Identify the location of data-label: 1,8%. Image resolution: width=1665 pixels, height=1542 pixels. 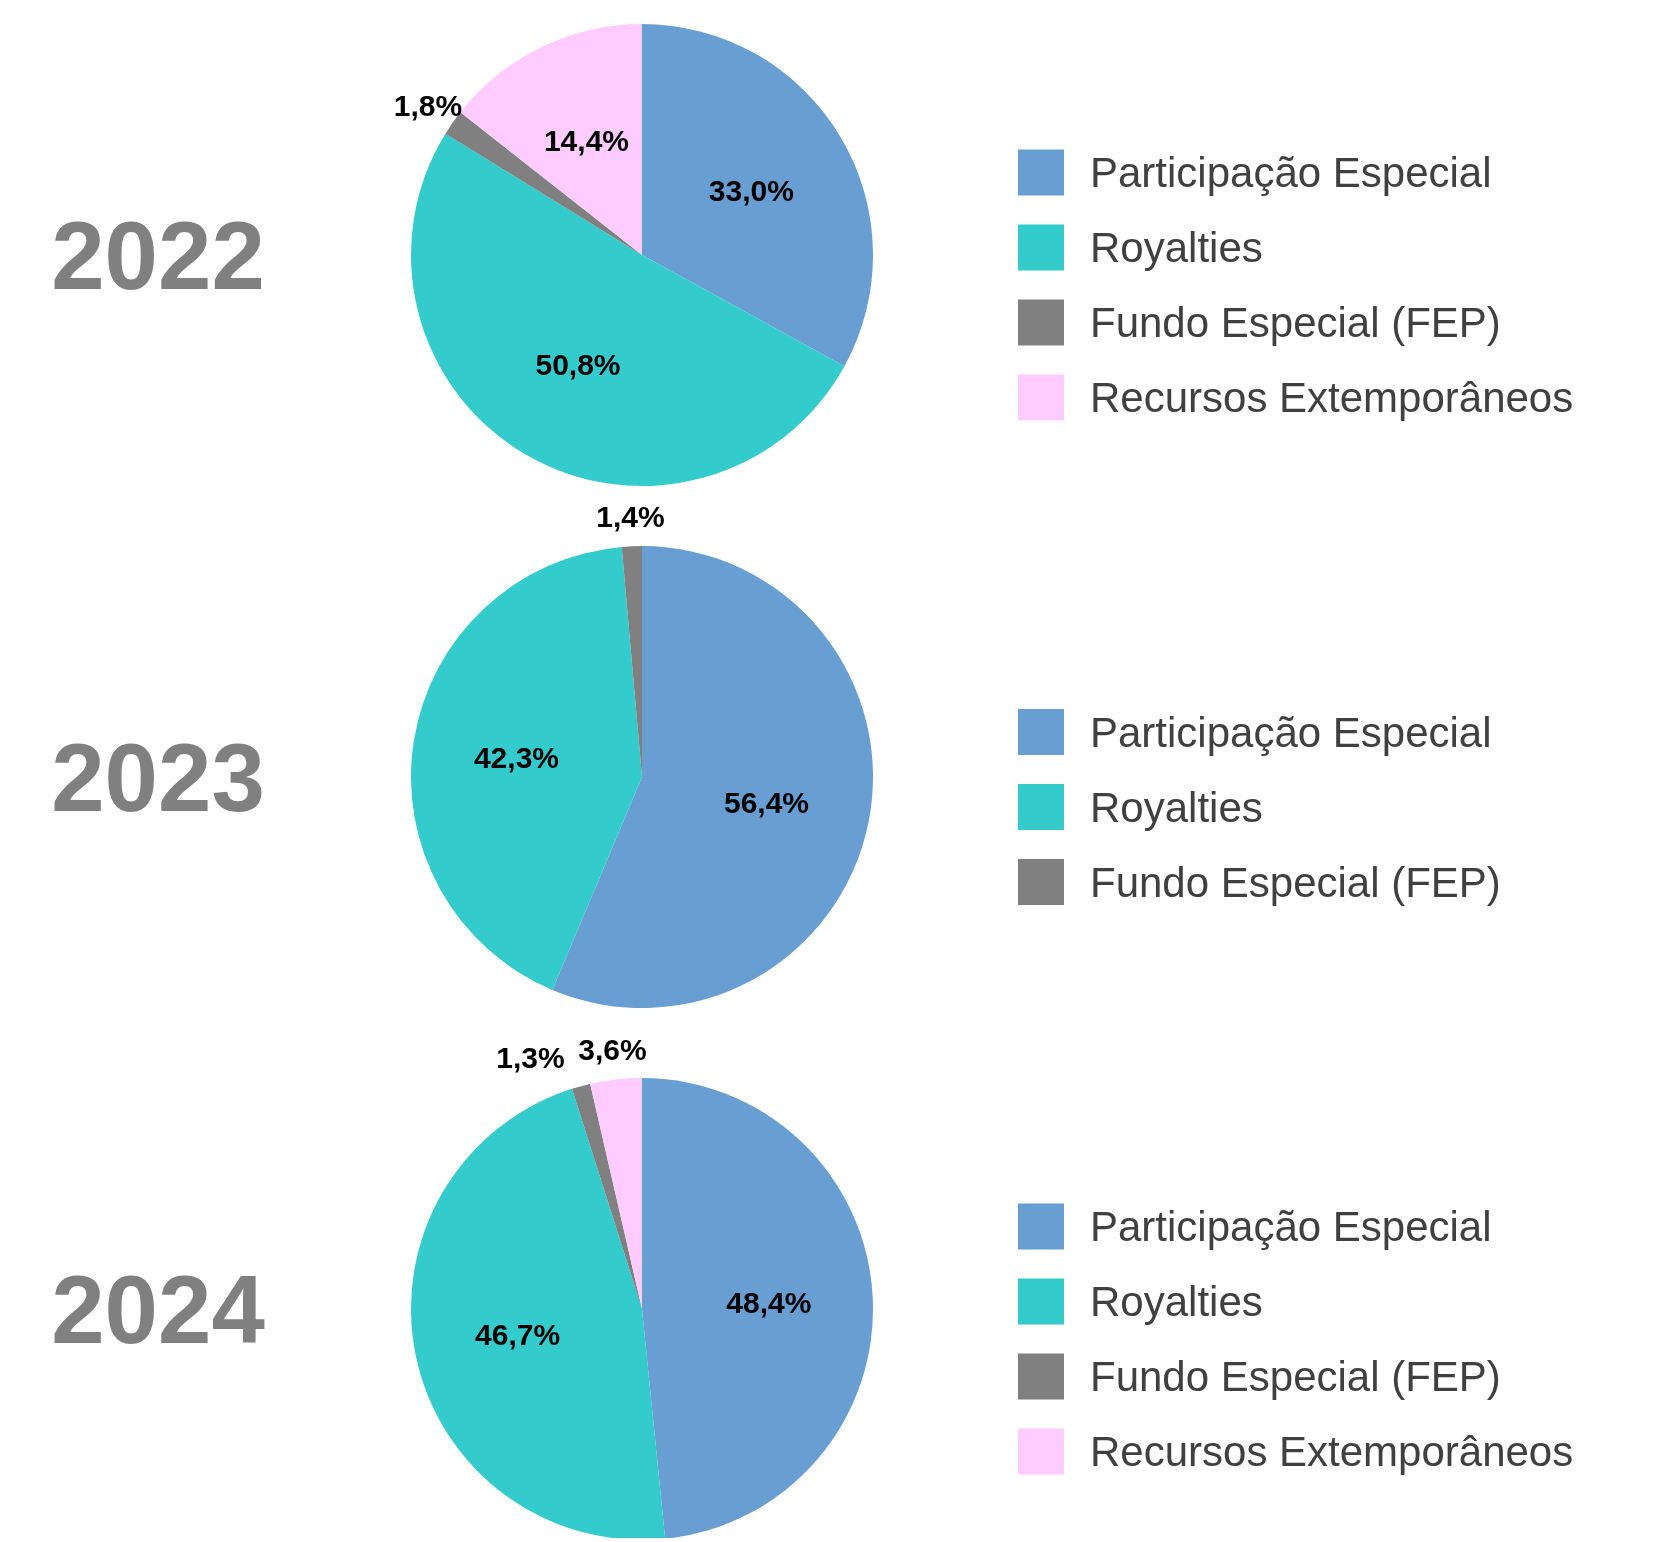
(428, 106).